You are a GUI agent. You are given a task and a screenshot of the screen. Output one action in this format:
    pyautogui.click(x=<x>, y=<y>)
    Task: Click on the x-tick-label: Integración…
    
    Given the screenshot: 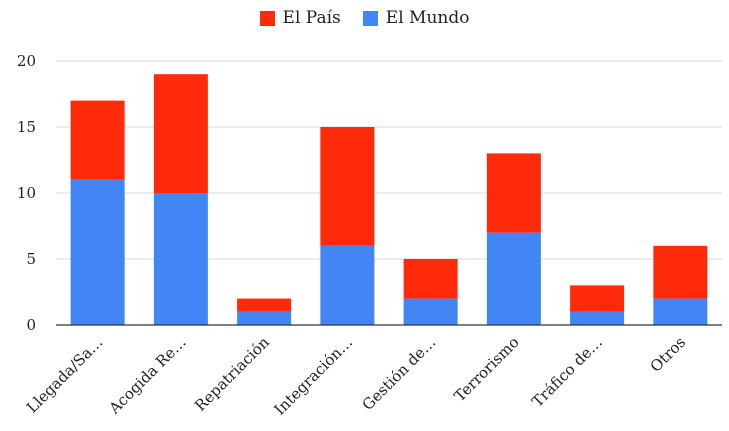 What is the action you would take?
    pyautogui.click(x=314, y=376)
    